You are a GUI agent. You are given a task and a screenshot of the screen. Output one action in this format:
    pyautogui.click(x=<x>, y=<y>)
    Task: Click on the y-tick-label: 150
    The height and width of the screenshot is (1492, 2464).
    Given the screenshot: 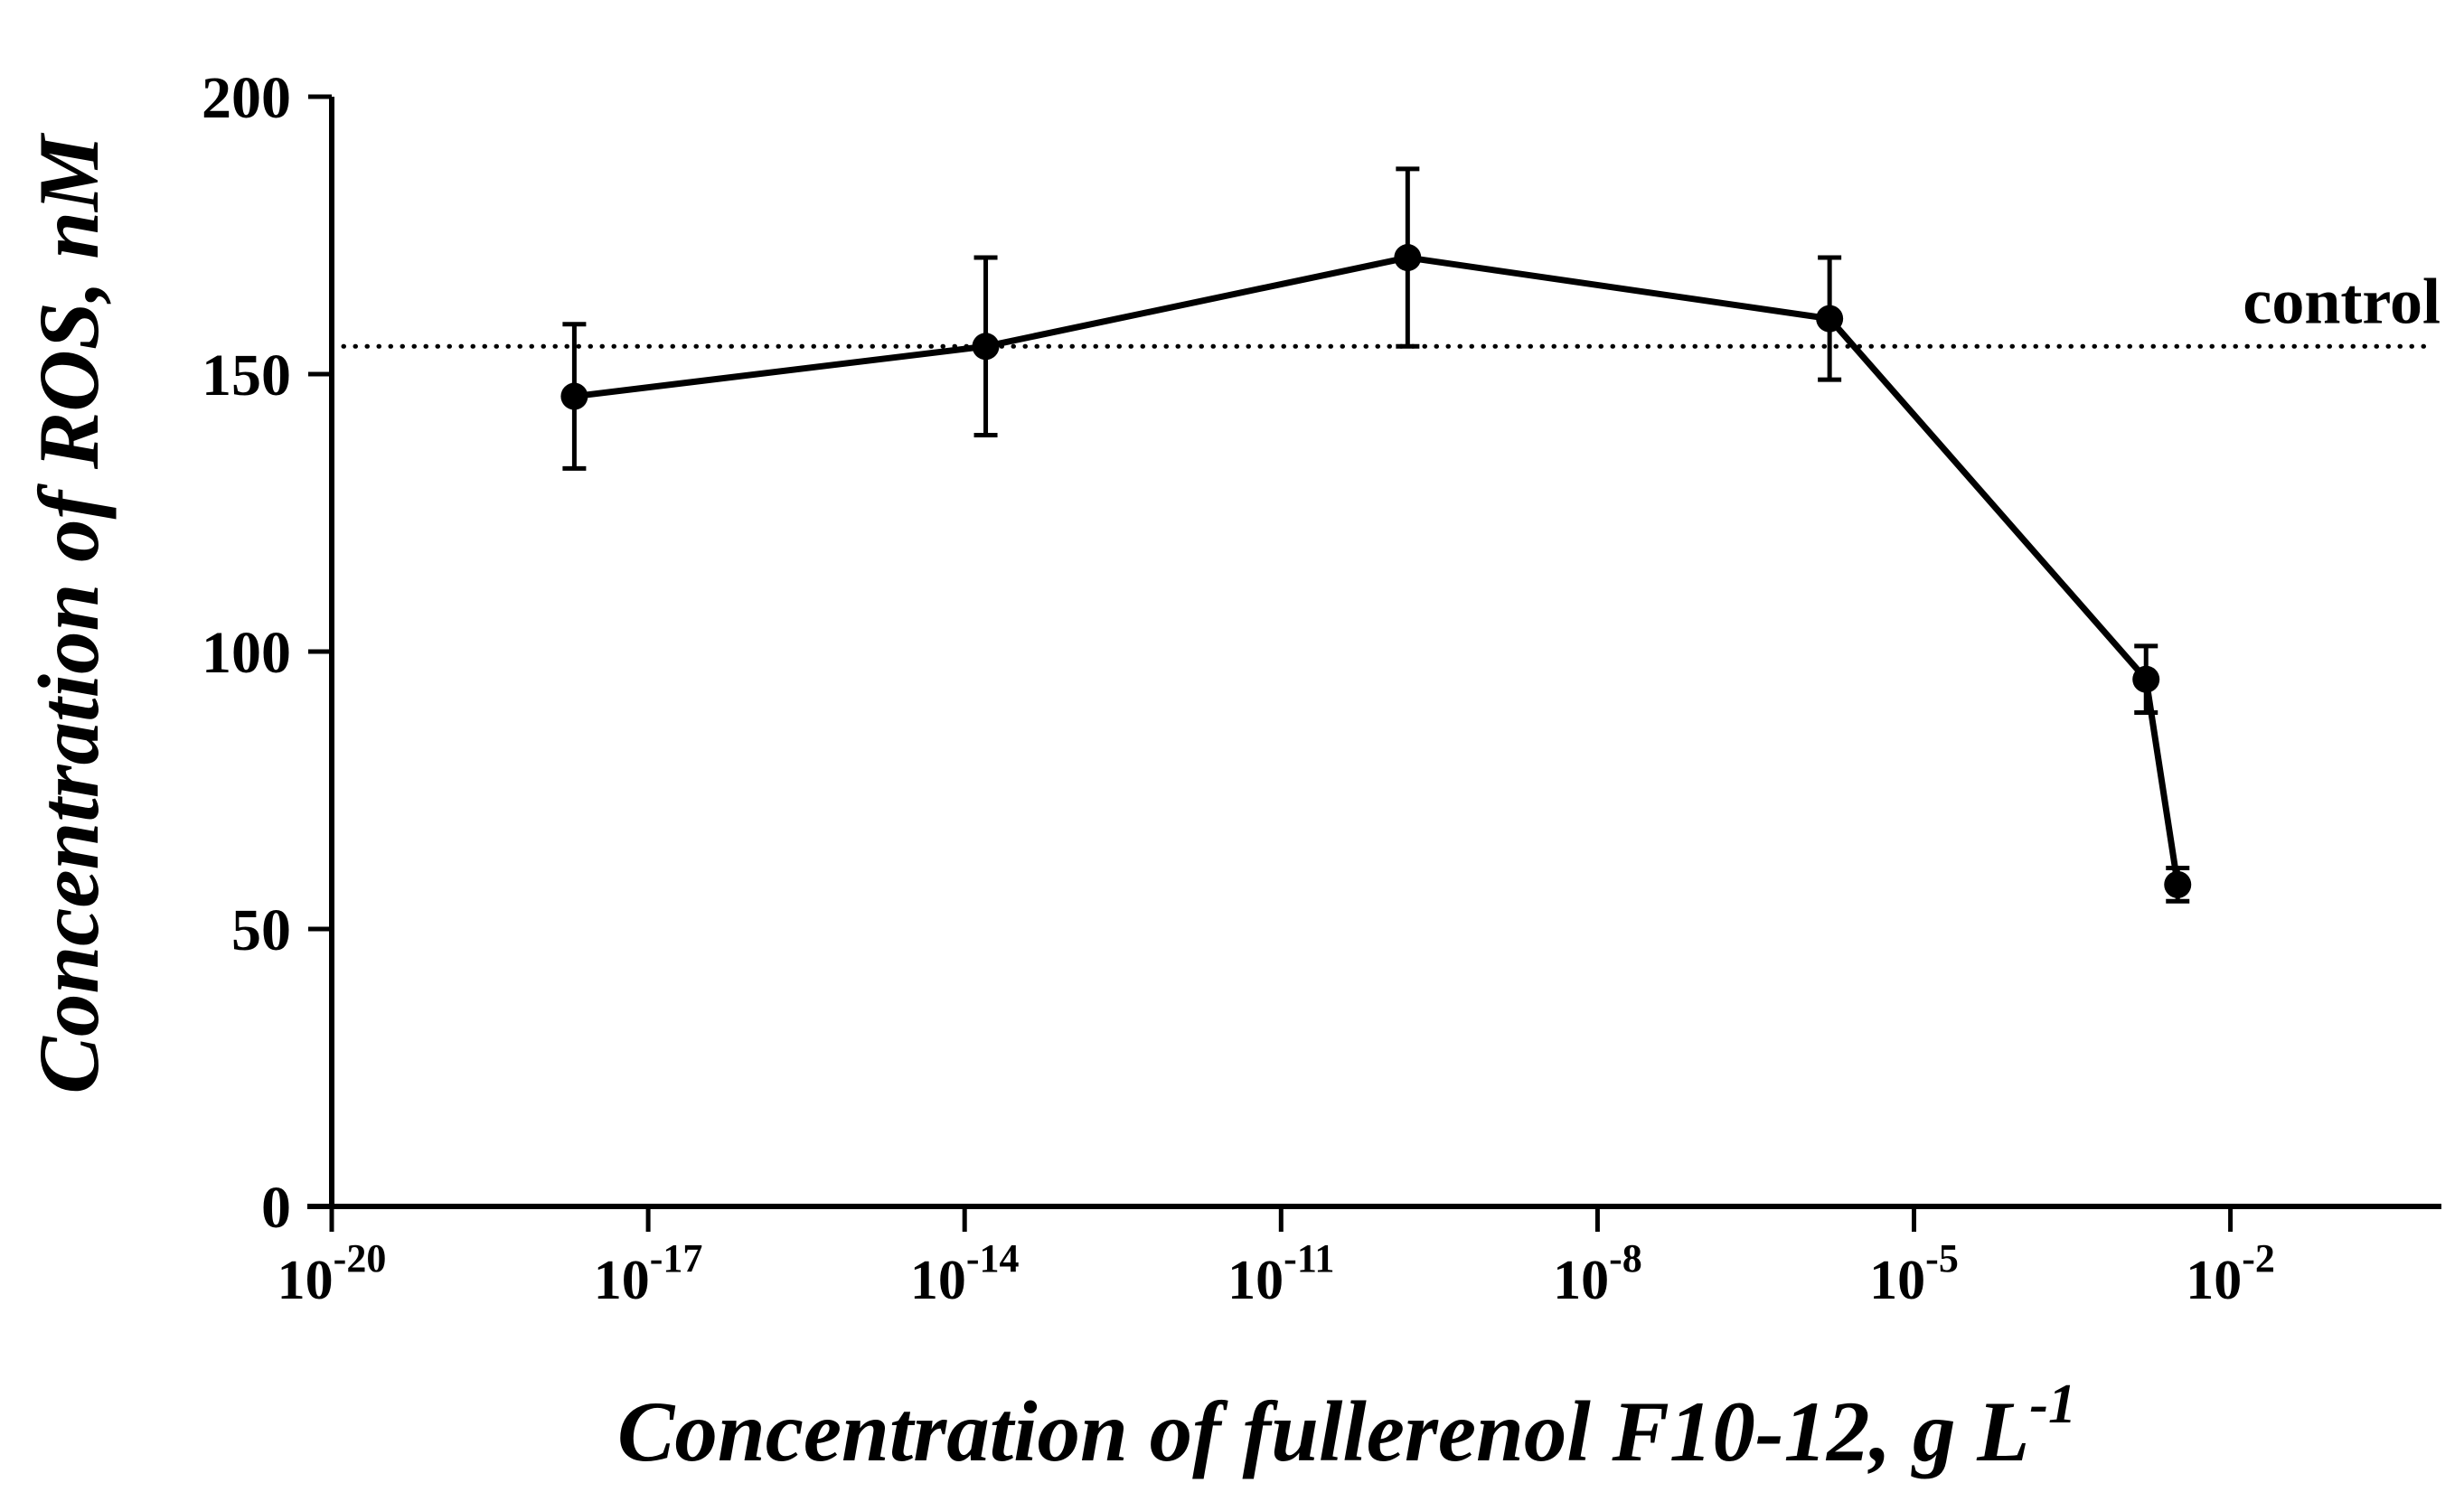 What is the action you would take?
    pyautogui.click(x=246, y=375)
    